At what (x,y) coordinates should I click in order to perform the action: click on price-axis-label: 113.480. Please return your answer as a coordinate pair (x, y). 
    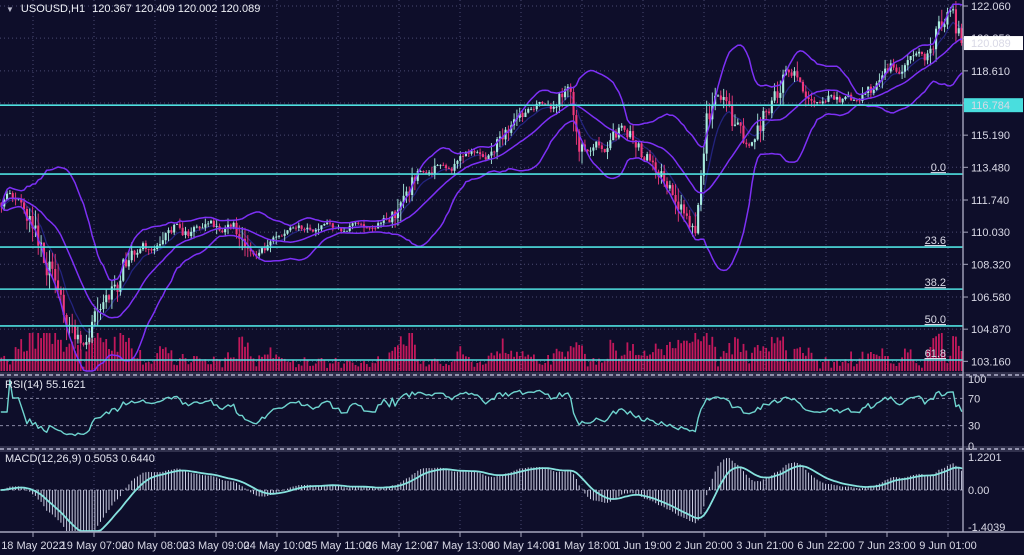
    Looking at the image, I should click on (990, 168).